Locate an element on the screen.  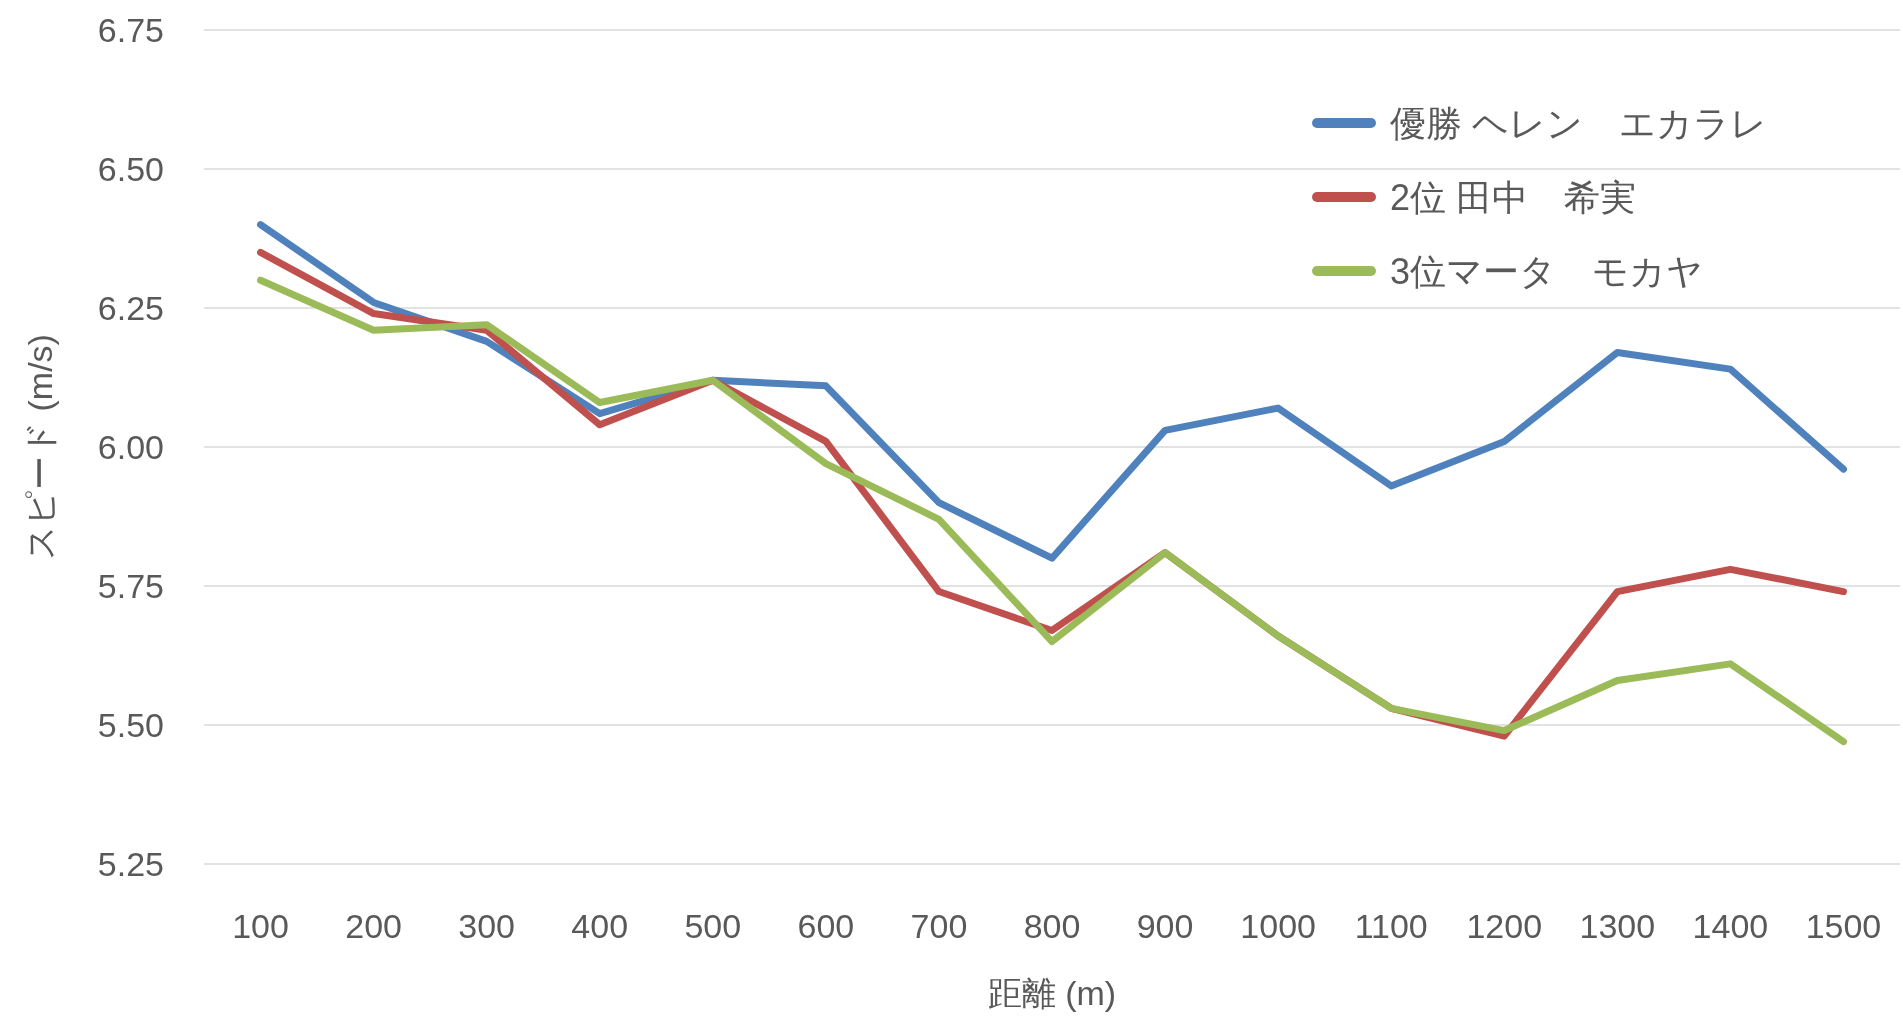
y-tick-label: 5.50 is located at coordinates (130, 725).